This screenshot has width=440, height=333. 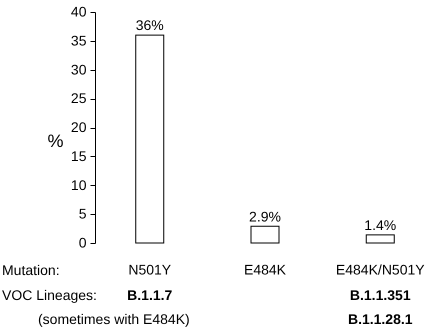 I want to click on y-tick-label: 10, so click(x=78, y=184).